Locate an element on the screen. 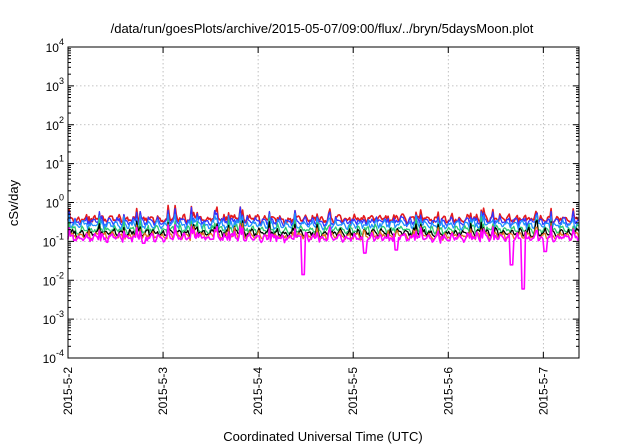 This screenshot has height=448, width=640. y-tick-label: 10² is located at coordinates (55, 124).